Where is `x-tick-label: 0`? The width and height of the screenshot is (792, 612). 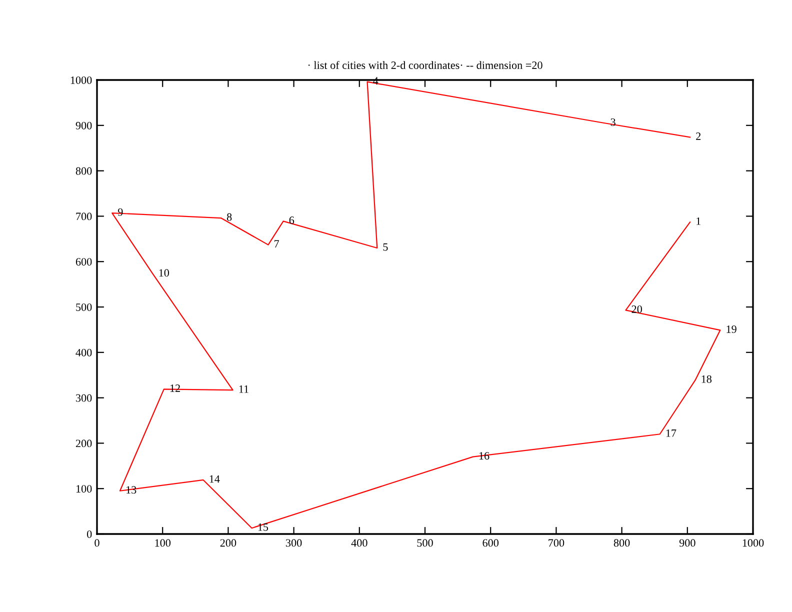 x-tick-label: 0 is located at coordinates (97, 543).